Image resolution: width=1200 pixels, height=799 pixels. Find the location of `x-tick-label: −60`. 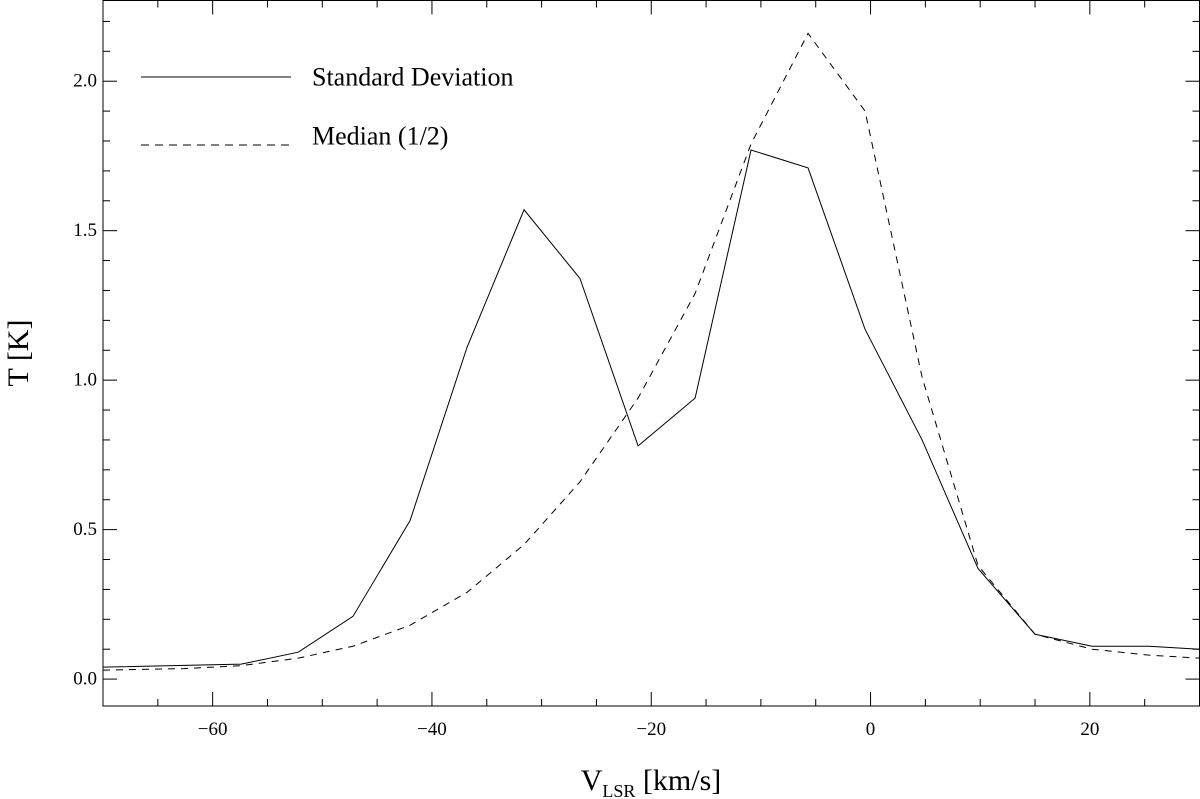

x-tick-label: −60 is located at coordinates (213, 729).